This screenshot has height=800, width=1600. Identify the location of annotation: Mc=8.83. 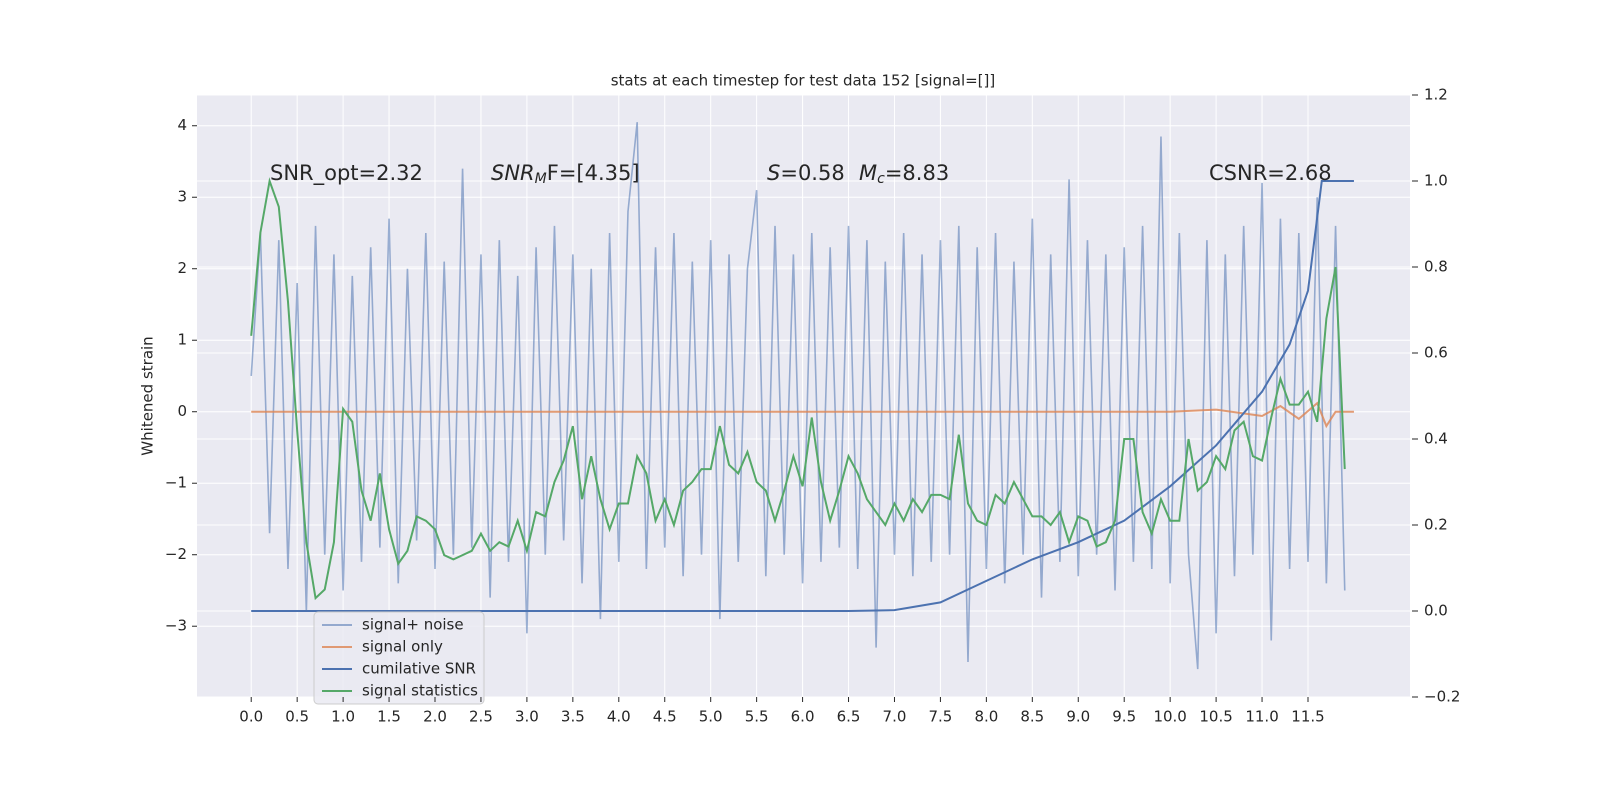
(904, 174).